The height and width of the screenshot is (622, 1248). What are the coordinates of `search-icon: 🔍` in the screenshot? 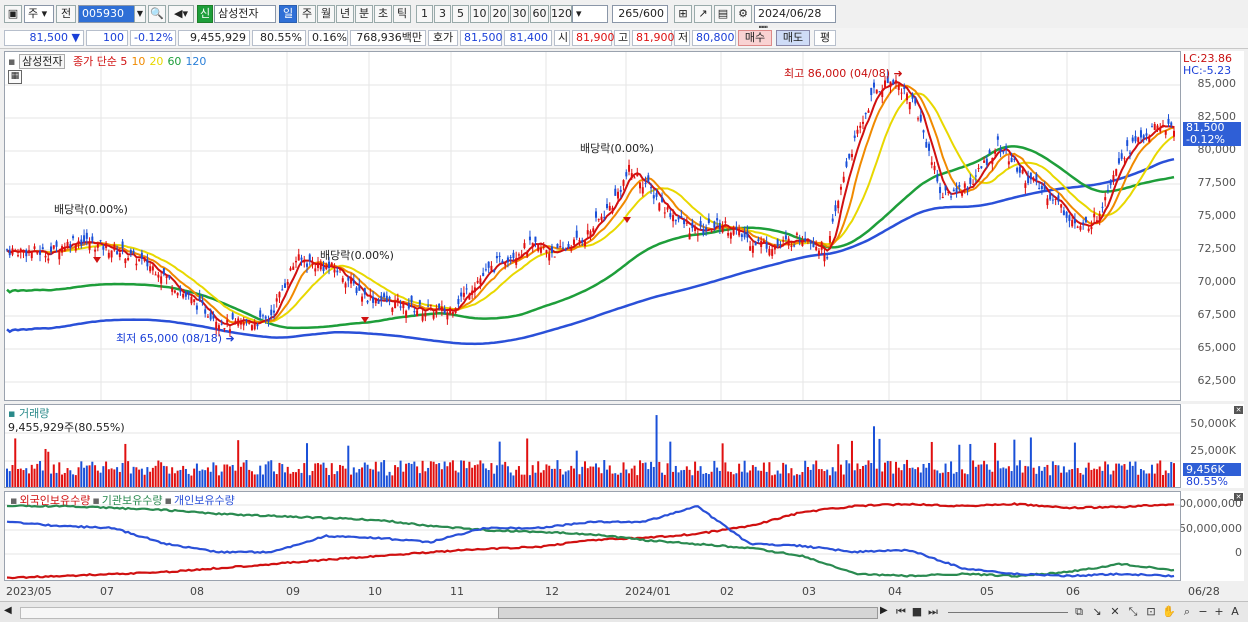 It's located at (157, 14).